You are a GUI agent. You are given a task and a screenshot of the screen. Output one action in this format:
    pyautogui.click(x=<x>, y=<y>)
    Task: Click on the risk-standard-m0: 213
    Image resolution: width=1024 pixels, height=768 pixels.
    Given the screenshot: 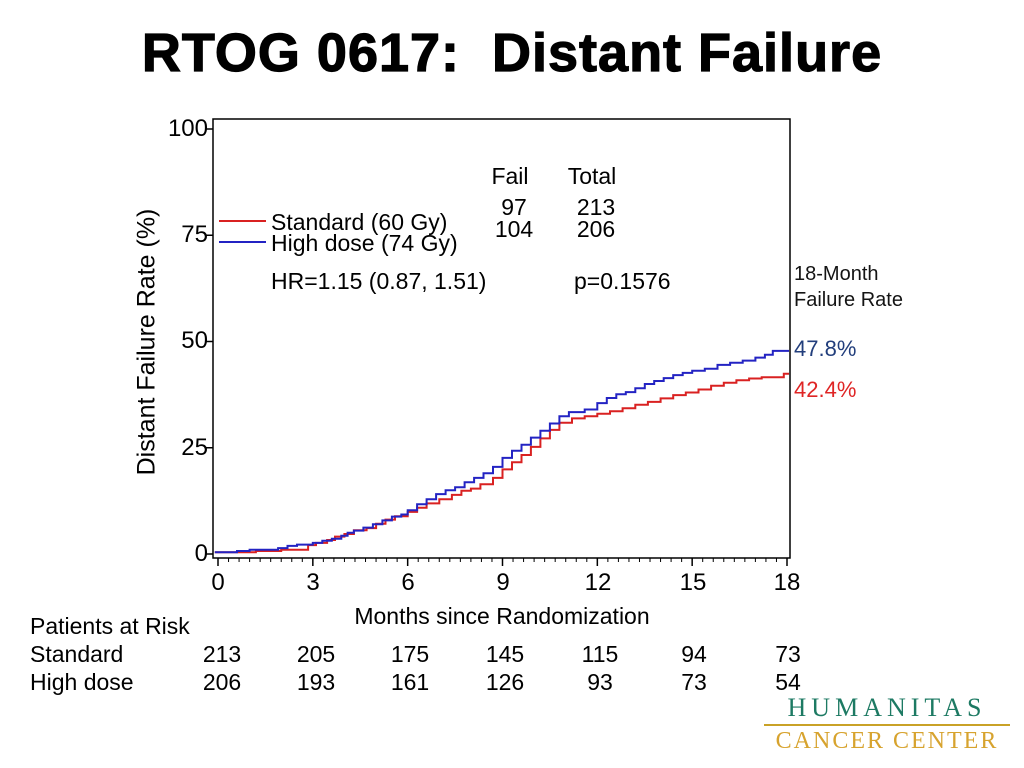 What is the action you would take?
    pyautogui.click(x=222, y=654)
    